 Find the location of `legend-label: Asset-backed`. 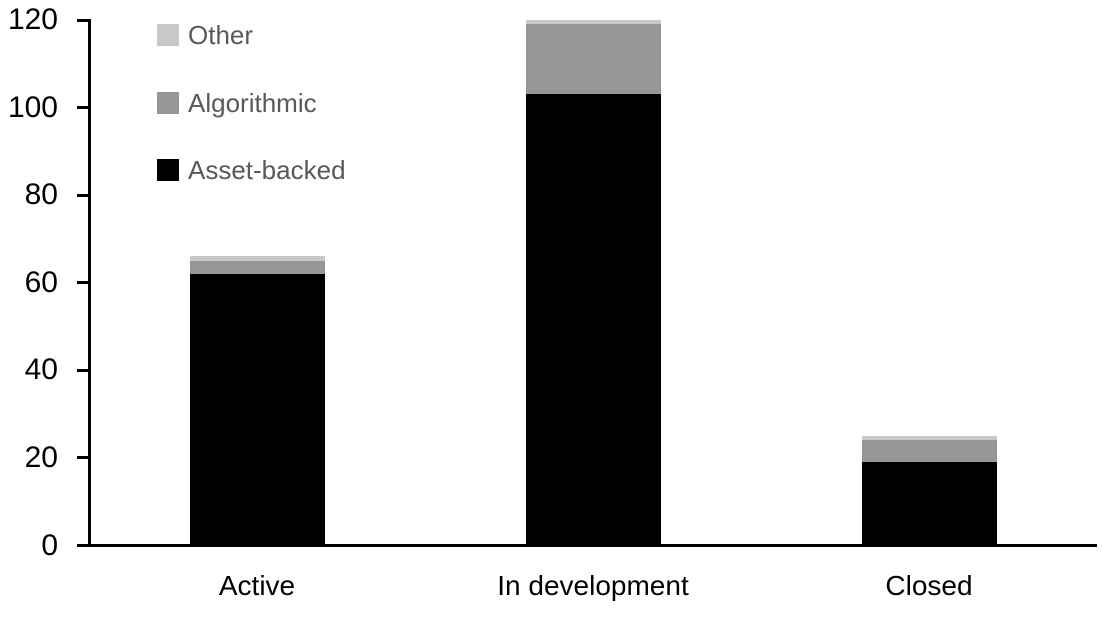

legend-label: Asset-backed is located at coordinates (267, 170).